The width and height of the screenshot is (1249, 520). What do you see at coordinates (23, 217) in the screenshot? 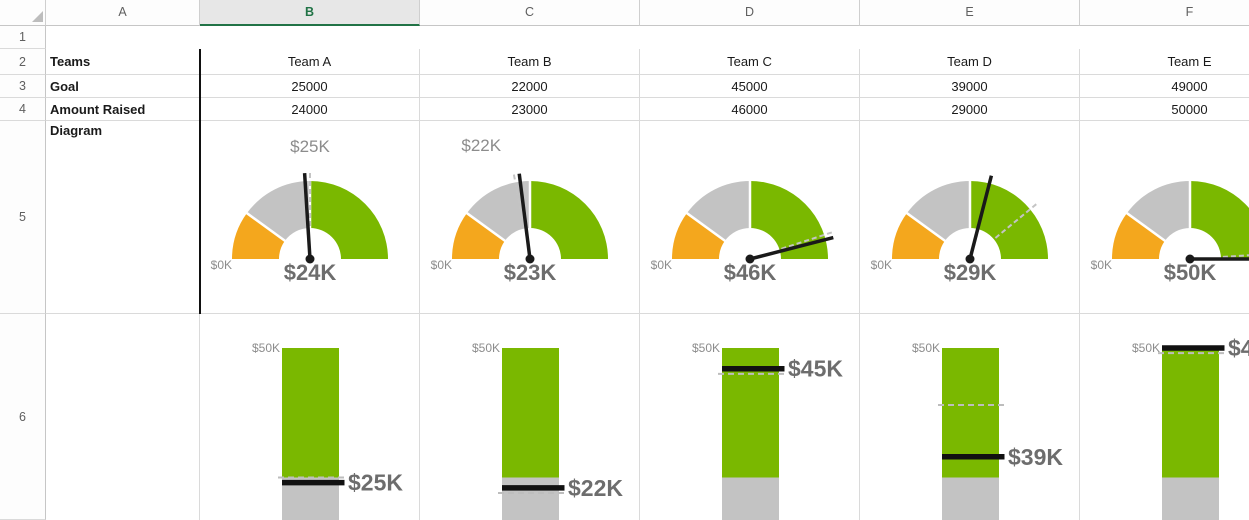
I see `row-header-5: 5` at bounding box center [23, 217].